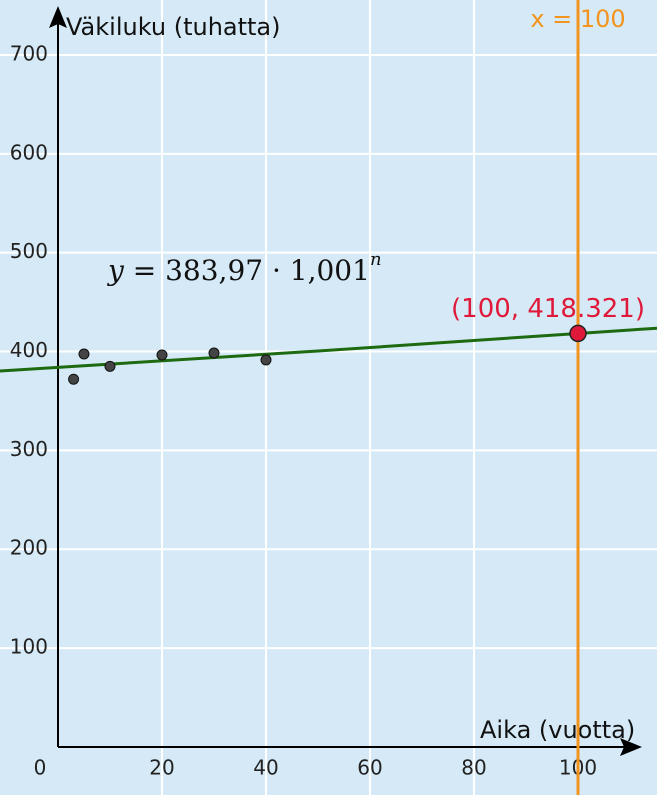 Image resolution: width=657 pixels, height=795 pixels. Describe the element at coordinates (29, 548) in the screenshot. I see `y-tick-label: 200` at that location.